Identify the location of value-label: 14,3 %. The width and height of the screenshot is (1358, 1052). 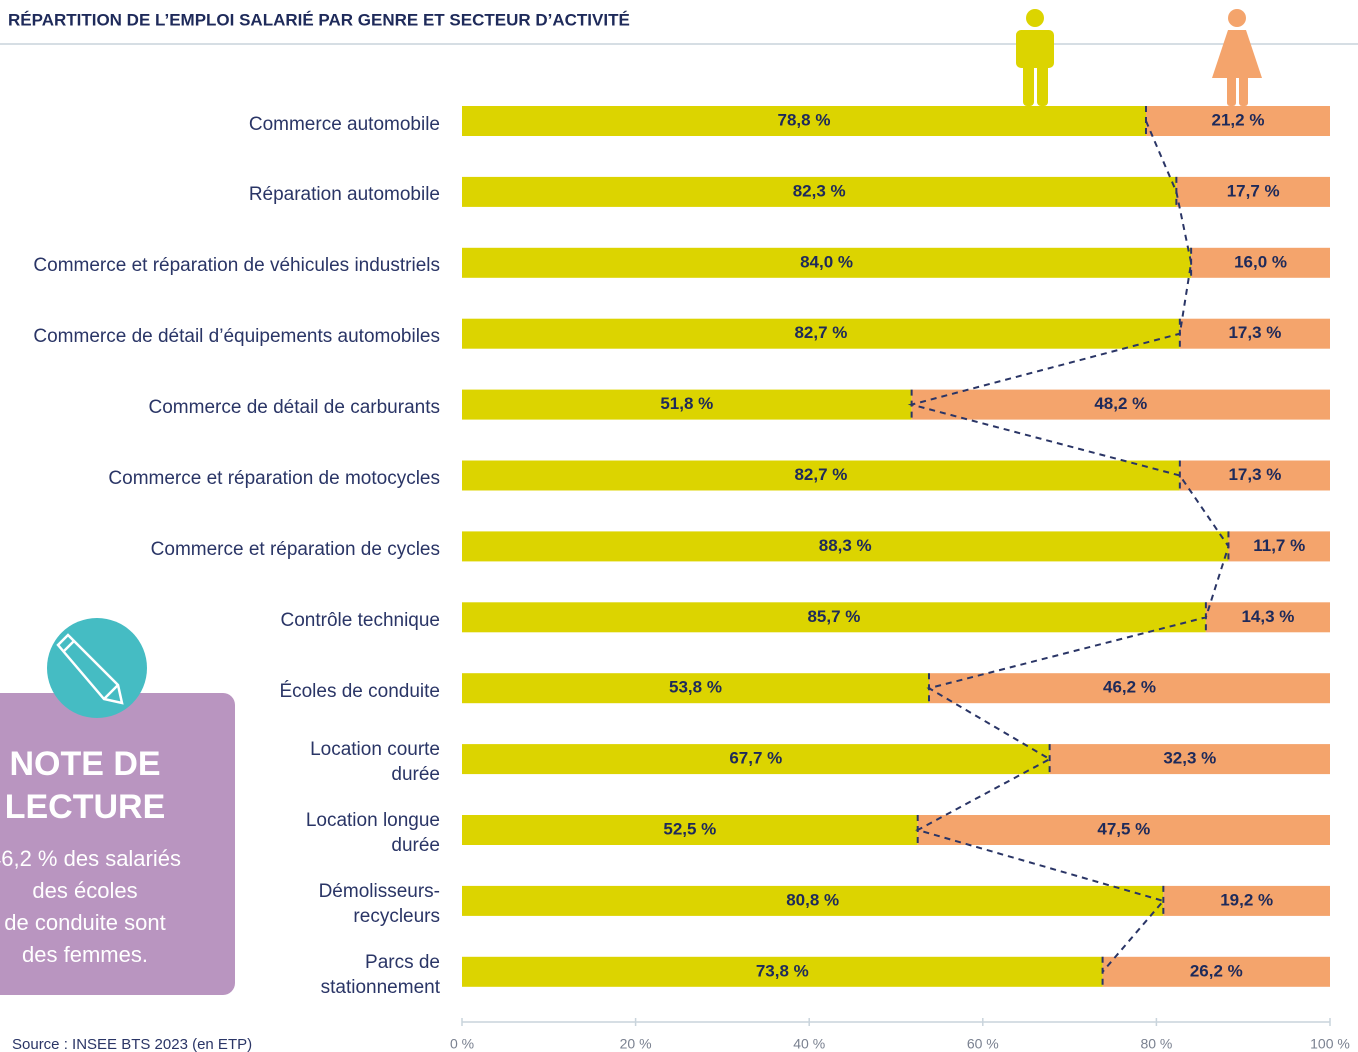
(1267, 616).